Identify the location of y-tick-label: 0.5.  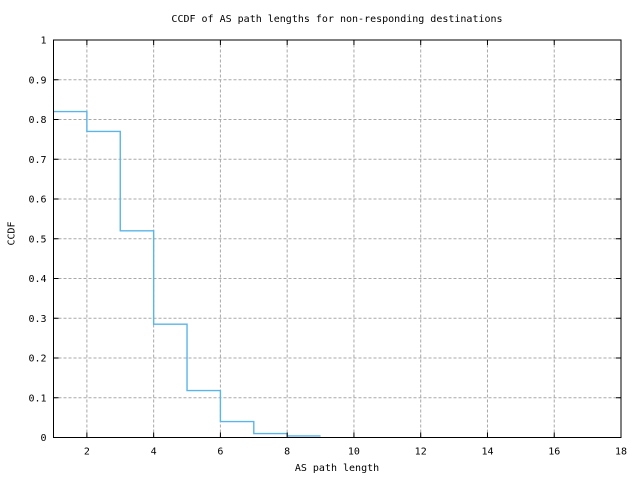
(37, 239).